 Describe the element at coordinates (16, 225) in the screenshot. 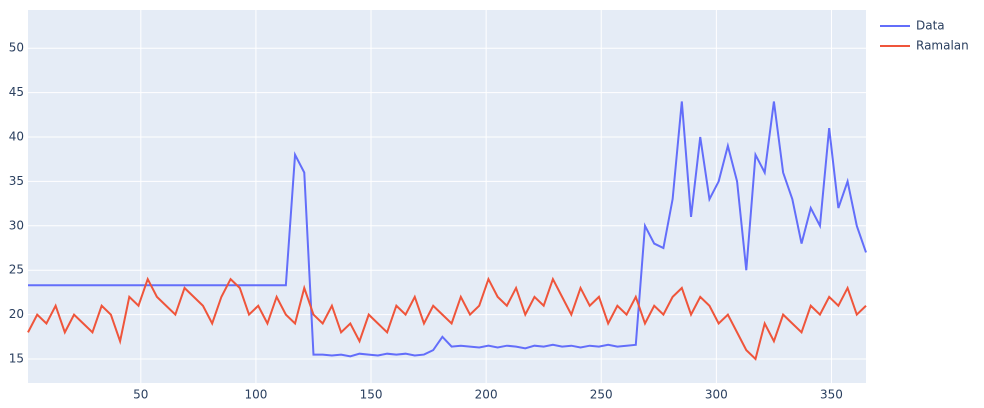

I see `y-tick-label: 30` at that location.